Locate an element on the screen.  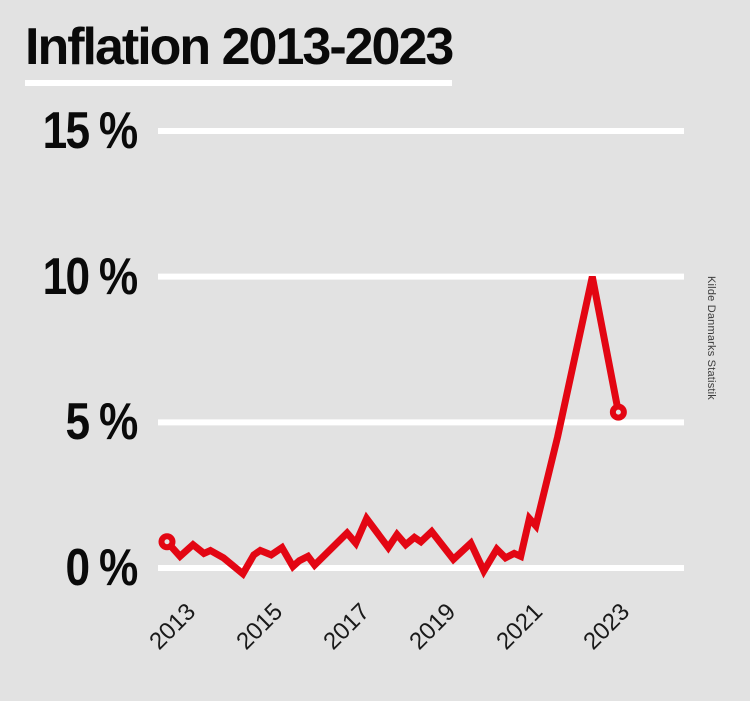
chart-title: Inflation 2013-2023 is located at coordinates (239, 47).